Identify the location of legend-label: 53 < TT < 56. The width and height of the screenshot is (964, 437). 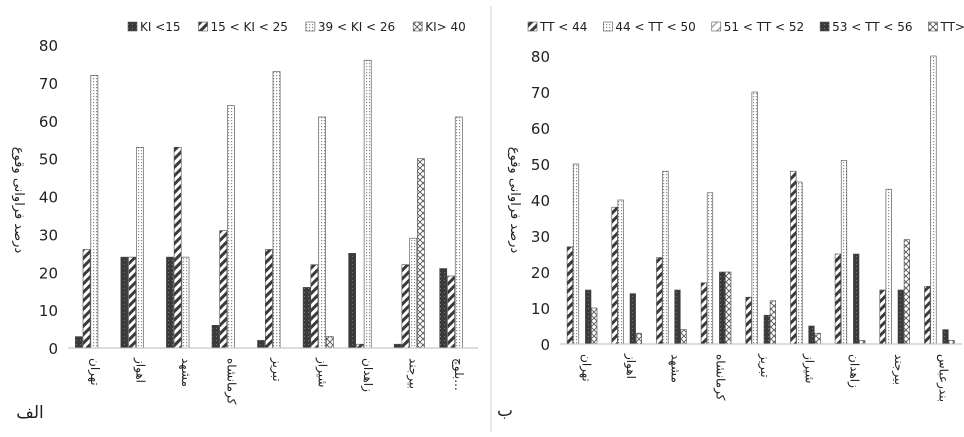
(872, 27).